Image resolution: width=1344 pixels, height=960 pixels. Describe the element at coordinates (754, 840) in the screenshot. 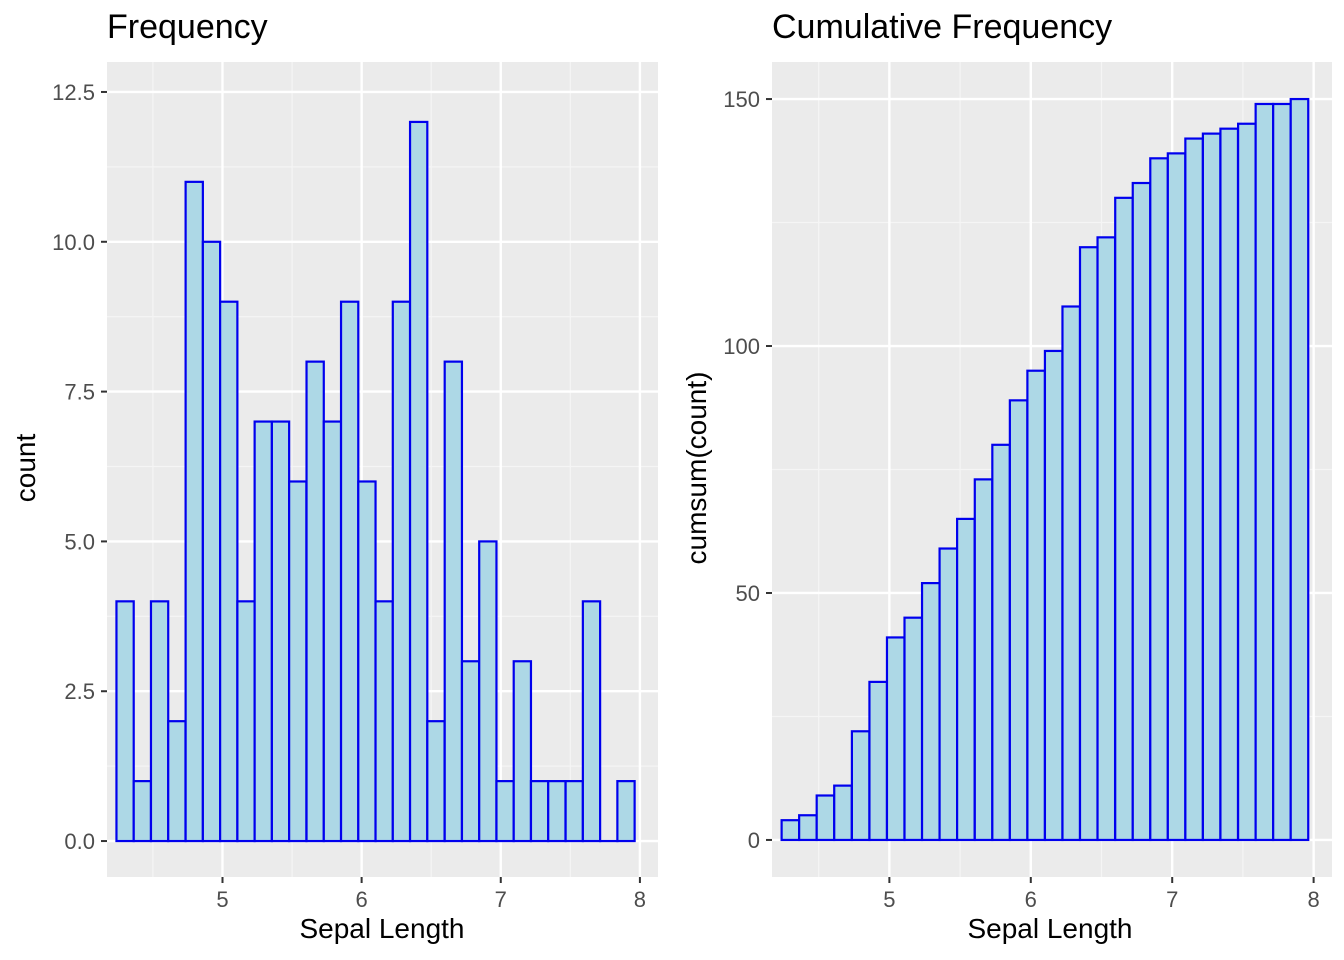

I see `y-tick-label: 0` at that location.